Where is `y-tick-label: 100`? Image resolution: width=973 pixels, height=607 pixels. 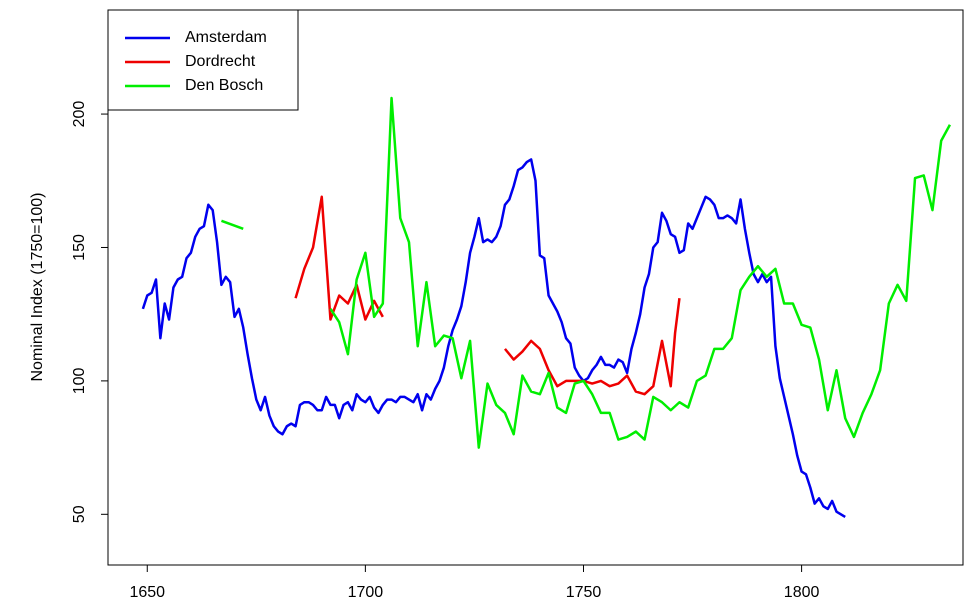
y-tick-label: 100 is located at coordinates (79, 380).